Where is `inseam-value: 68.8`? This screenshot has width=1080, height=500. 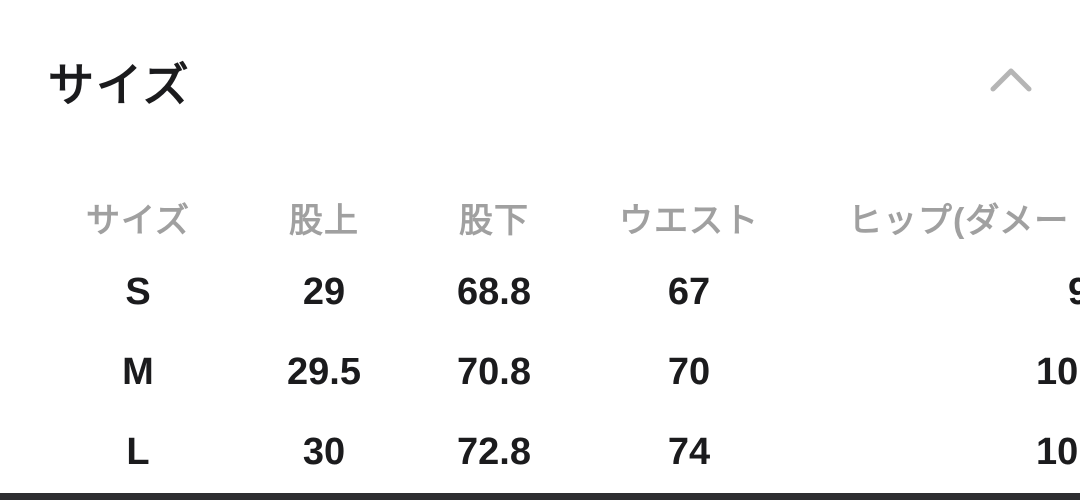 inseam-value: 68.8 is located at coordinates (494, 291).